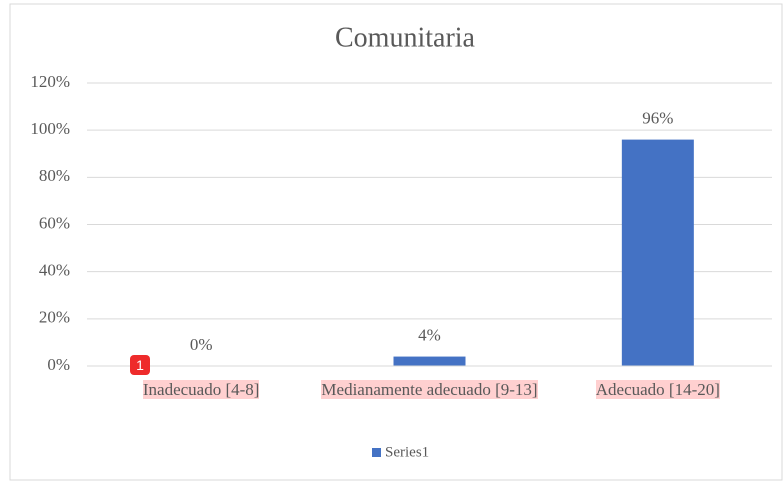 This screenshot has height=482, width=783. I want to click on annotation-badge: 1, so click(140, 365).